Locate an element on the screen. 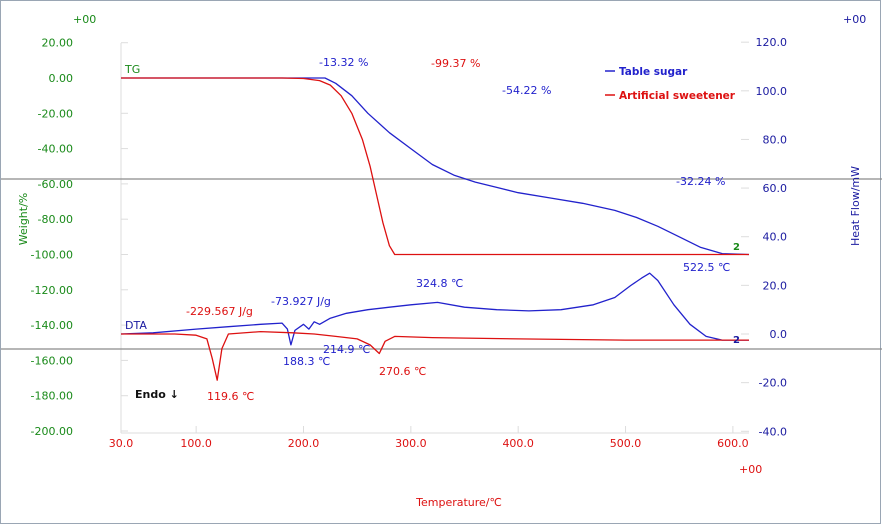 The width and height of the screenshot is (883, 529). legend-label-artificial-sweetener: Artificial sweetener is located at coordinates (677, 96).